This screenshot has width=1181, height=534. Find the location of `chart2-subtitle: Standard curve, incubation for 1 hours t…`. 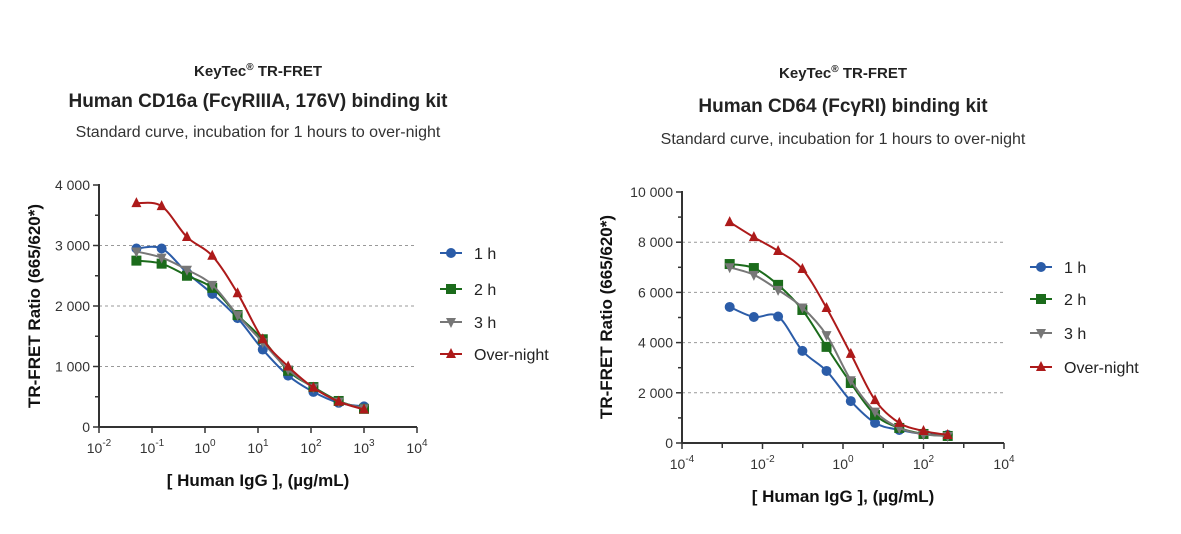

chart2-subtitle: Standard curve, incubation for 1 hours t… is located at coordinates (843, 139).